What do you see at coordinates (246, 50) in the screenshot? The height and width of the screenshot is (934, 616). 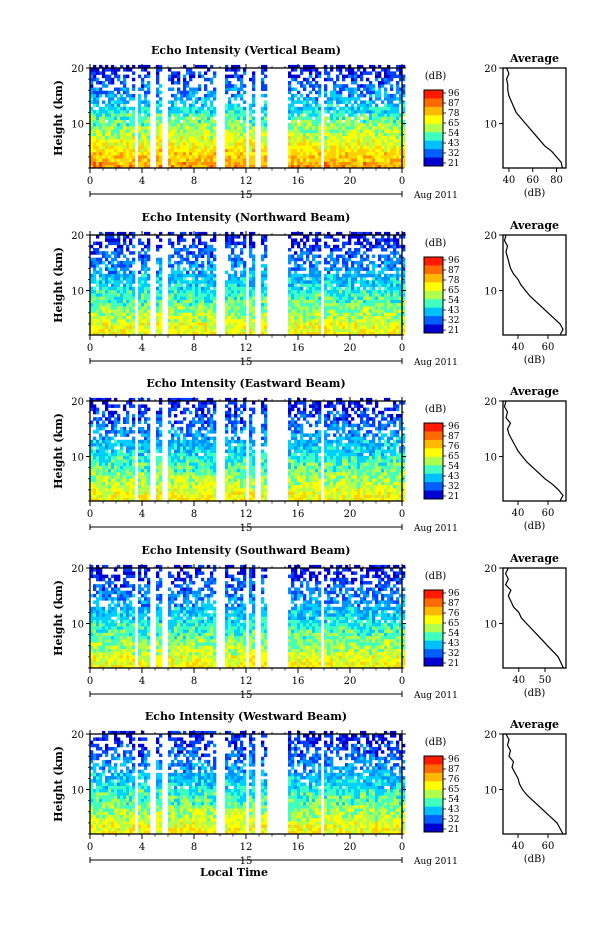 I see `panel-title: Echo Intensity (Vertical Beam)` at bounding box center [246, 50].